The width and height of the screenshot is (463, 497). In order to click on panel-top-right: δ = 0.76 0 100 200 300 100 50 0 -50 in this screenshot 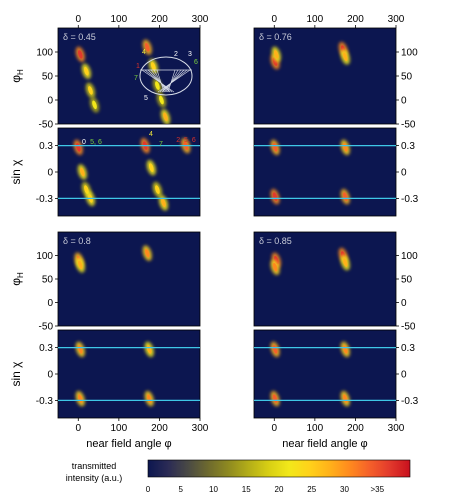, I will do `click(335, 72)`.